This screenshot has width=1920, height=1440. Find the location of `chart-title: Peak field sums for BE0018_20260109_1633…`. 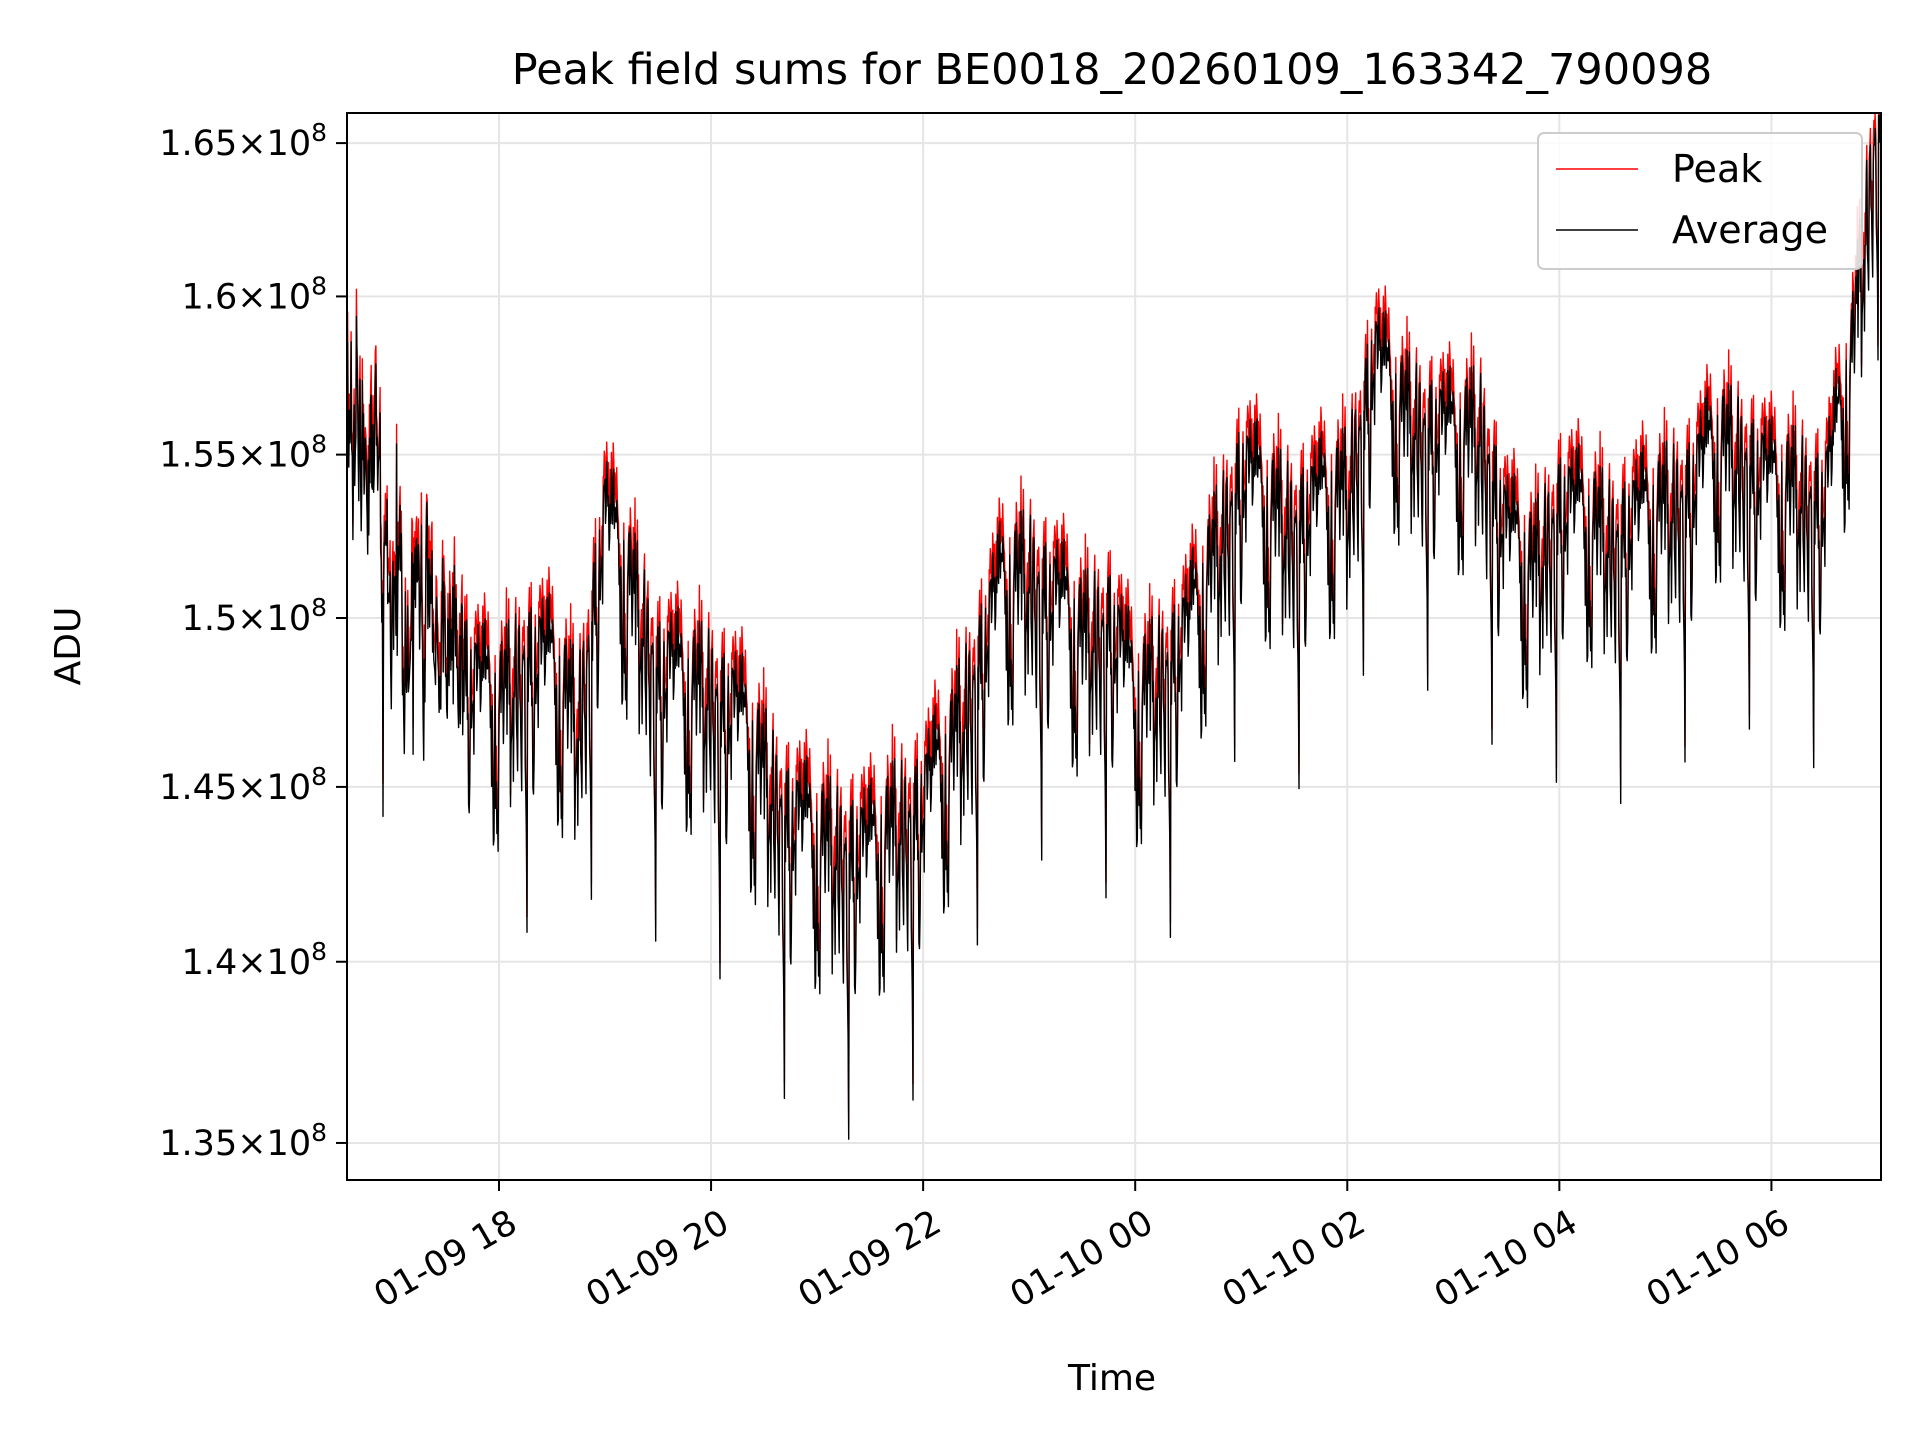

chart-title: Peak field sums for BE0018_20260109_1633… is located at coordinates (1112, 70).